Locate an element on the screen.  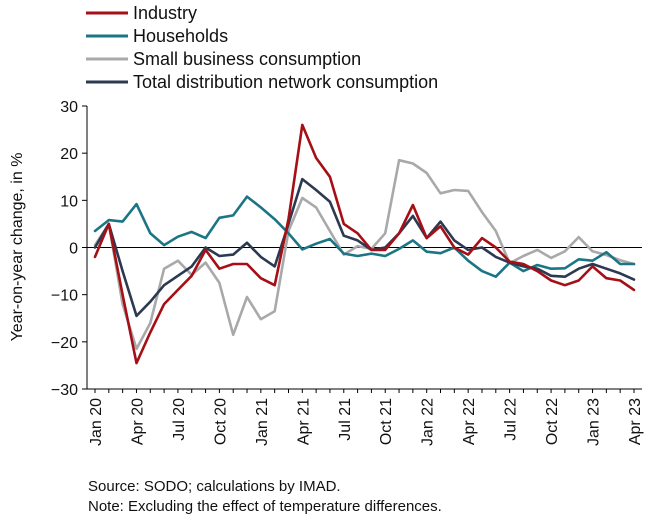
x-tick-label: Jul 20 is located at coordinates (179, 419).